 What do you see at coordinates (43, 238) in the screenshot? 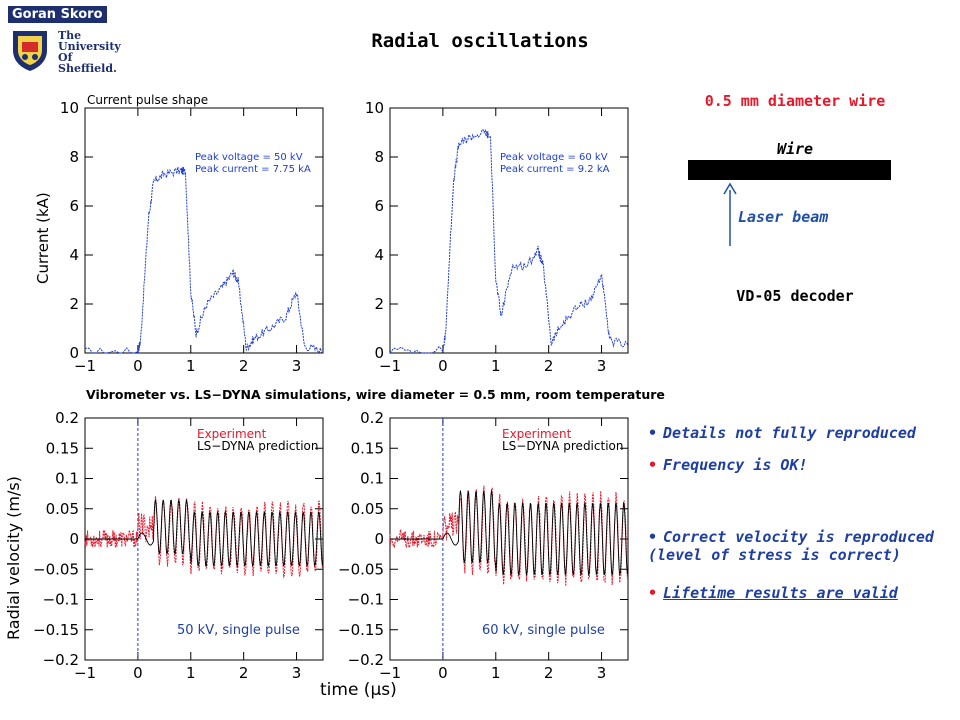
I see `current-axis-label: Current (kA)` at bounding box center [43, 238].